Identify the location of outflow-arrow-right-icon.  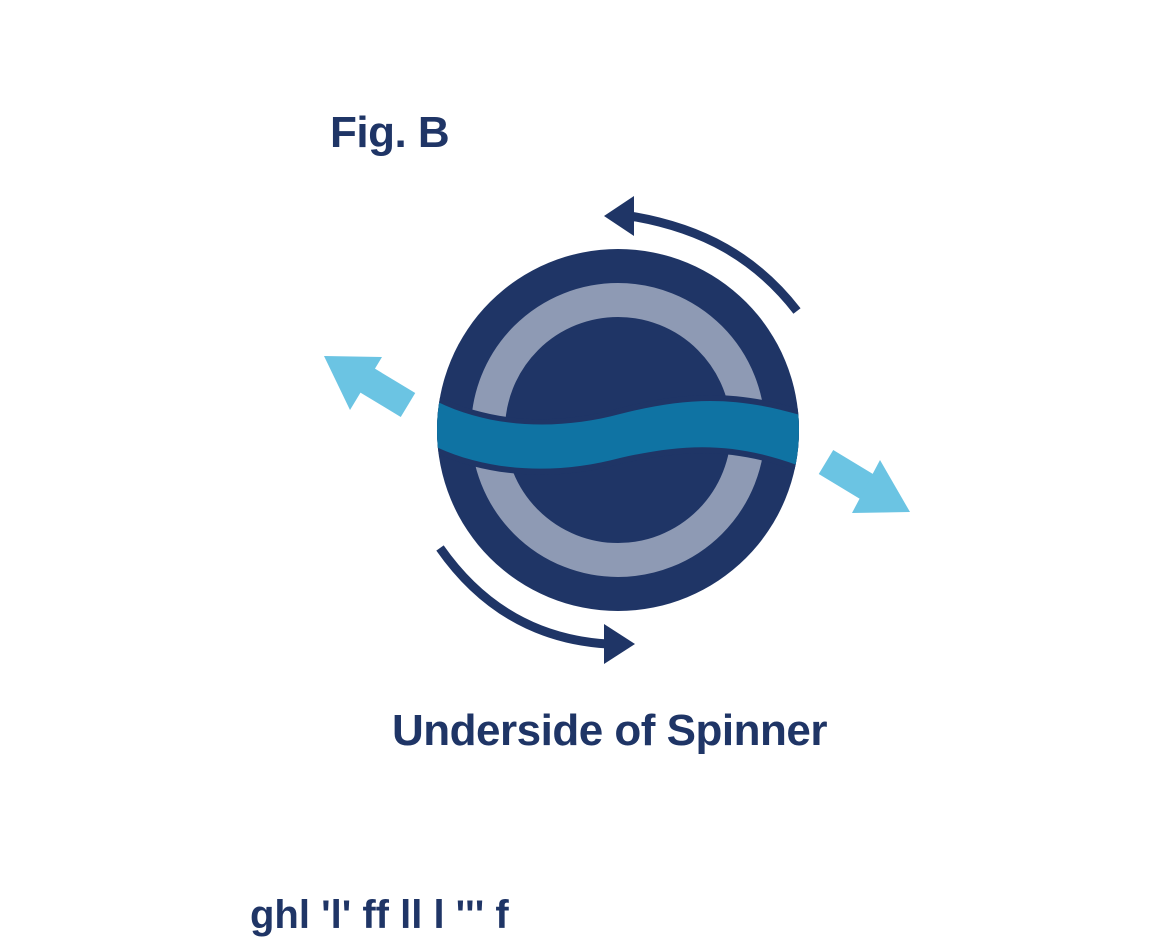
(864, 481).